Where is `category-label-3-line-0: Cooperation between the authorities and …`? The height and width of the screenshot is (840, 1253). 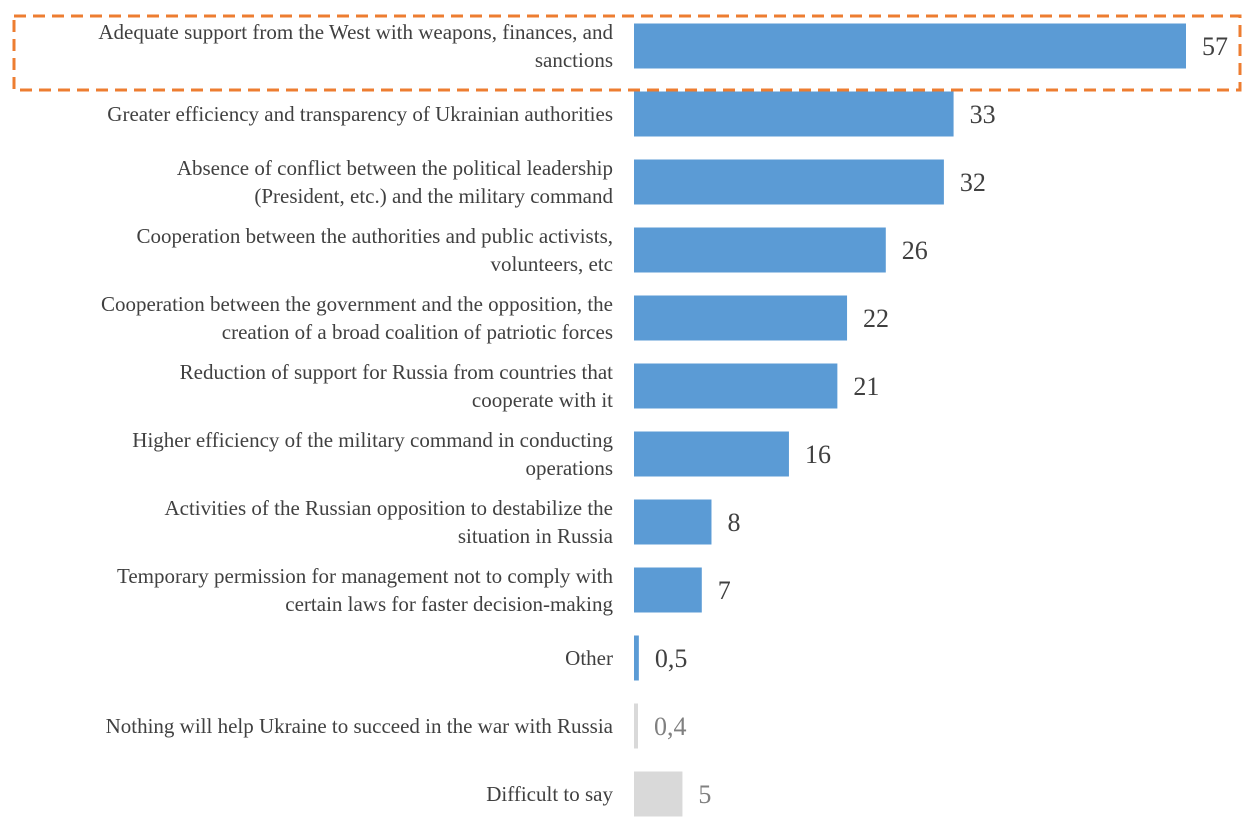
category-label-3-line-0: Cooperation between the authorities and … is located at coordinates (375, 236).